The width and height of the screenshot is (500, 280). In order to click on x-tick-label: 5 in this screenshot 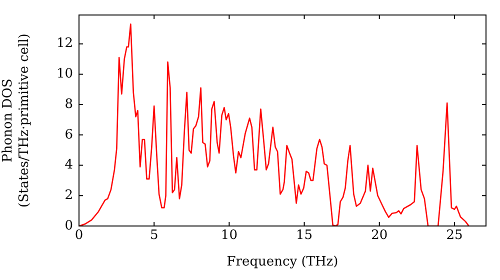, I will do `click(154, 236)`.